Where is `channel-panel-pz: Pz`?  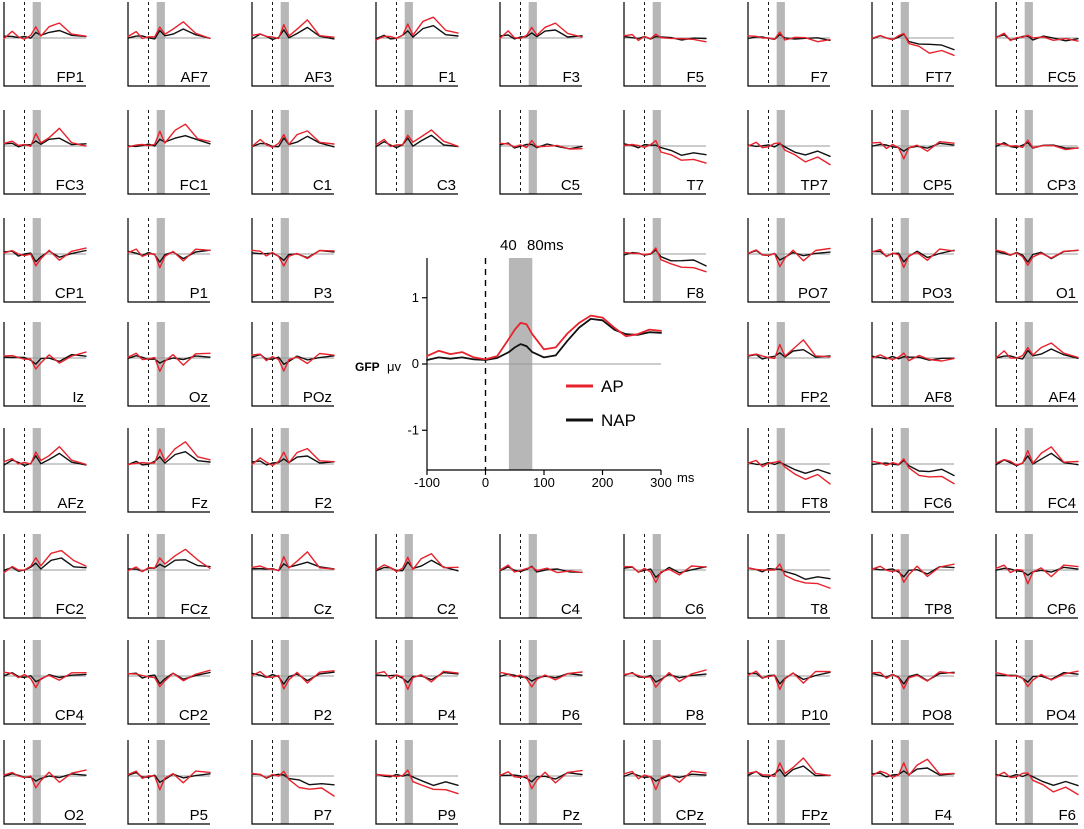
channel-panel-pz: Pz is located at coordinates (541, 782).